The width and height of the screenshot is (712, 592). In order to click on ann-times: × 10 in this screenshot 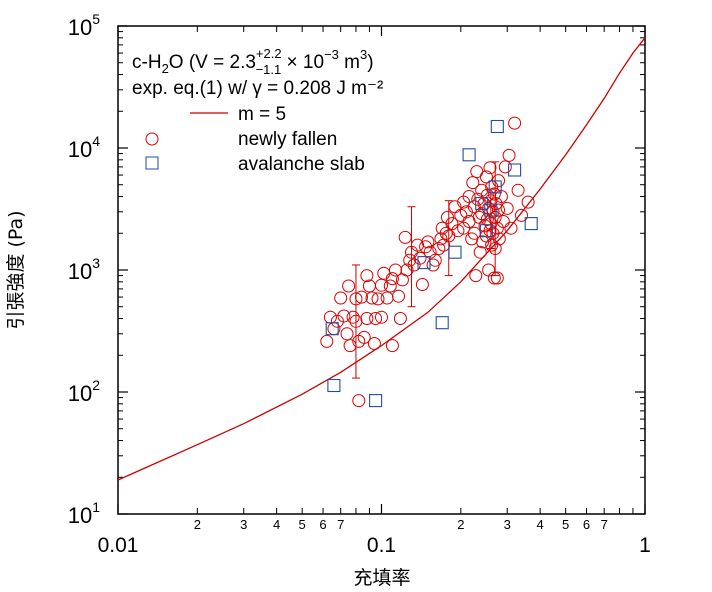, I will do `click(302, 62)`.